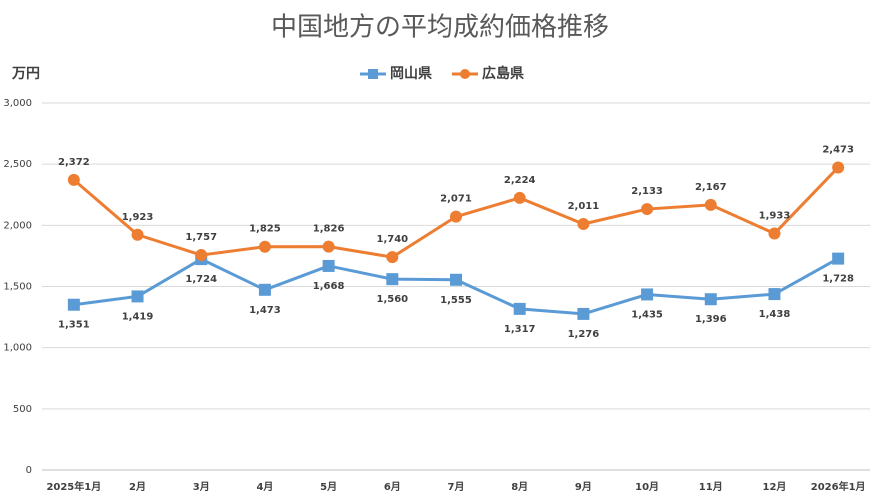 This screenshot has width=880, height=502. I want to click on y-axis-label: 万円, so click(25, 74).